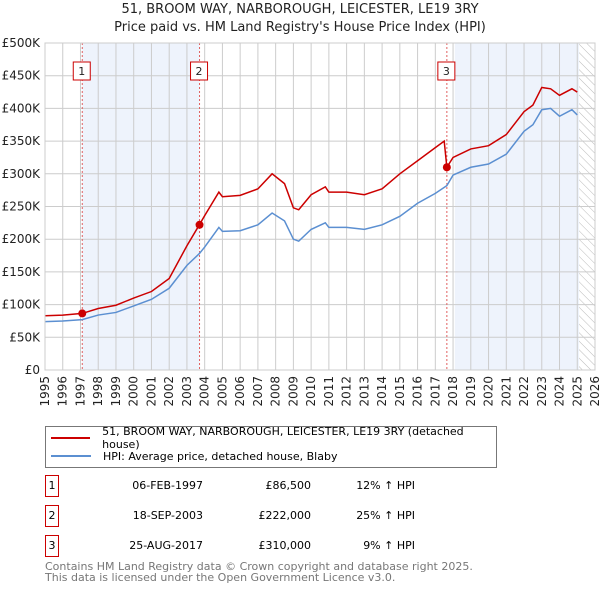 The width and height of the screenshot is (600, 590). What do you see at coordinates (542, 391) in the screenshot?
I see `x-tick-label: 2023` at bounding box center [542, 391].